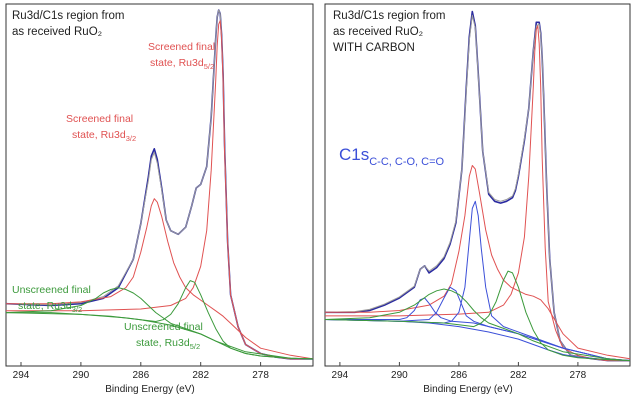 This screenshot has height=400, width=633. I want to click on left-annotation-screened-5-2-text: state, Ru3d, so click(177, 63).